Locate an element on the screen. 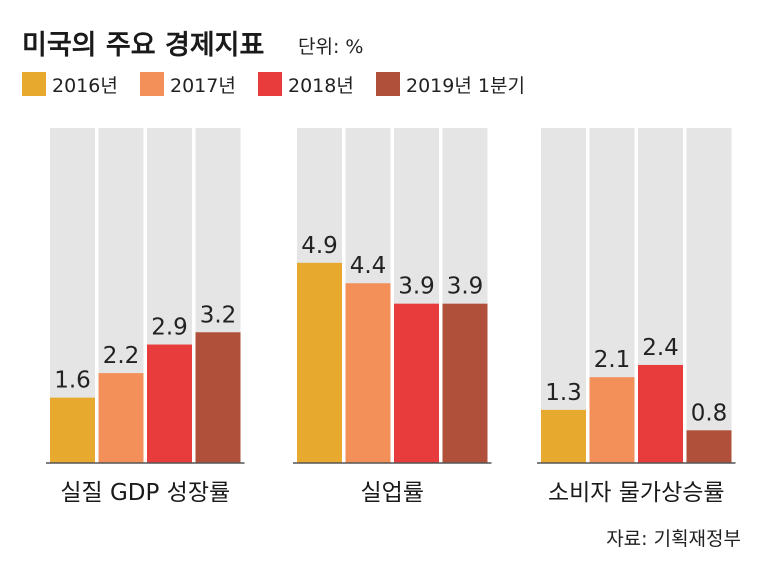 Image resolution: width=767 pixels, height=583 pixels. data-label: 2.2 is located at coordinates (121, 356).